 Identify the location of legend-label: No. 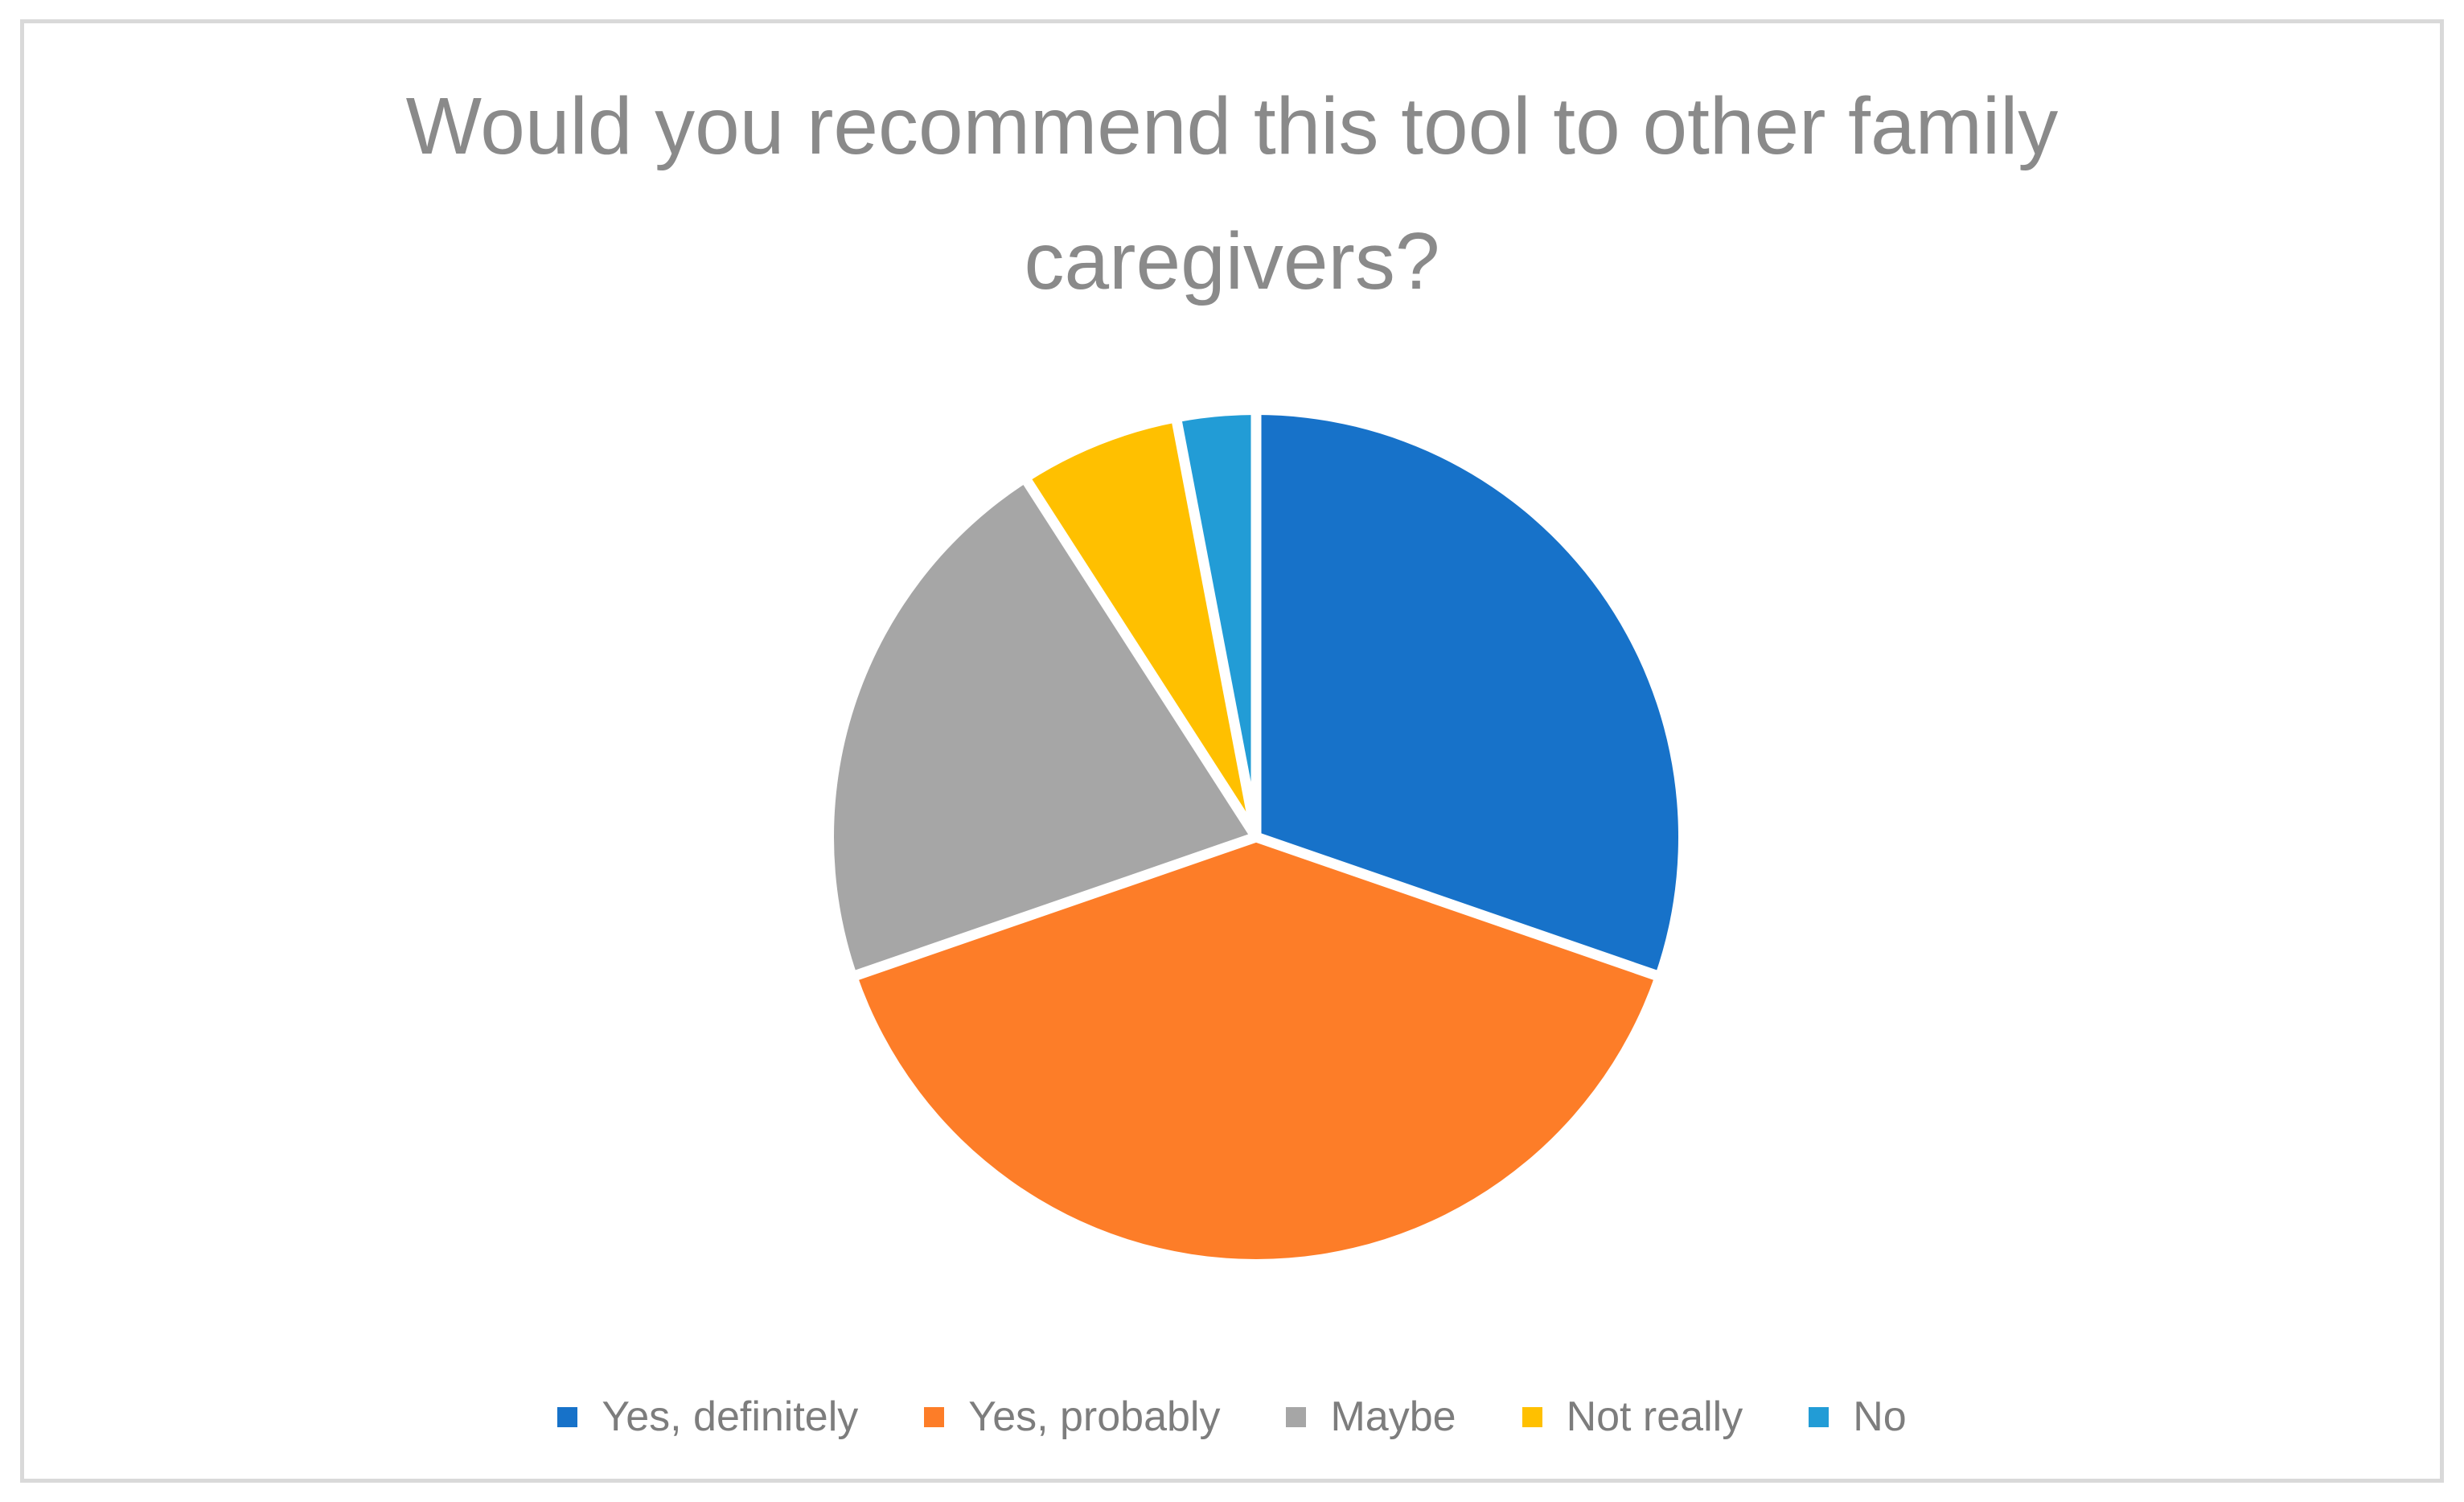
(1880, 1416).